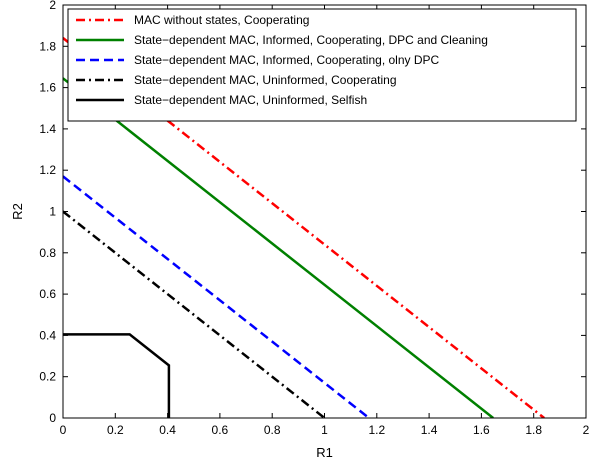 Image resolution: width=600 pixels, height=463 pixels. Describe the element at coordinates (429, 430) in the screenshot. I see `x-tick-label: 1.4` at that location.